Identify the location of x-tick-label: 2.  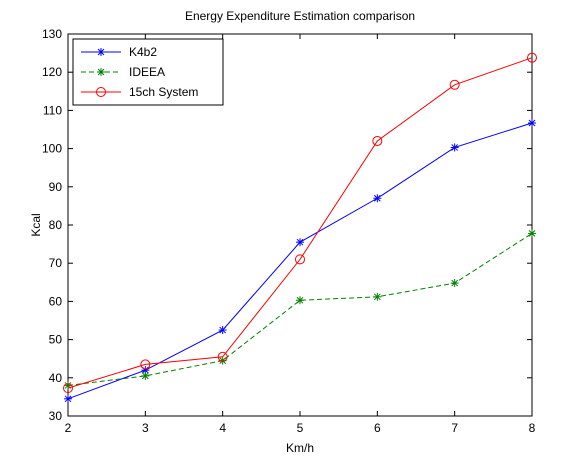
(68, 428).